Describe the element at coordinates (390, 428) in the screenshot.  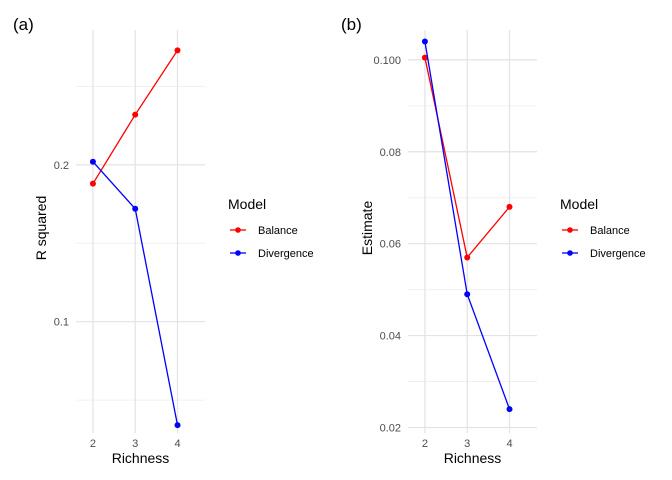
I see `y-tick-label: 0.02` at that location.